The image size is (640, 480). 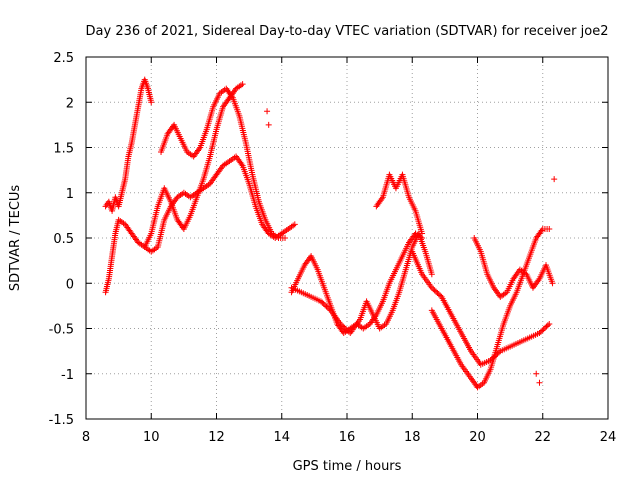 What do you see at coordinates (70, 194) in the screenshot?
I see `y-tick-label: 1` at bounding box center [70, 194].